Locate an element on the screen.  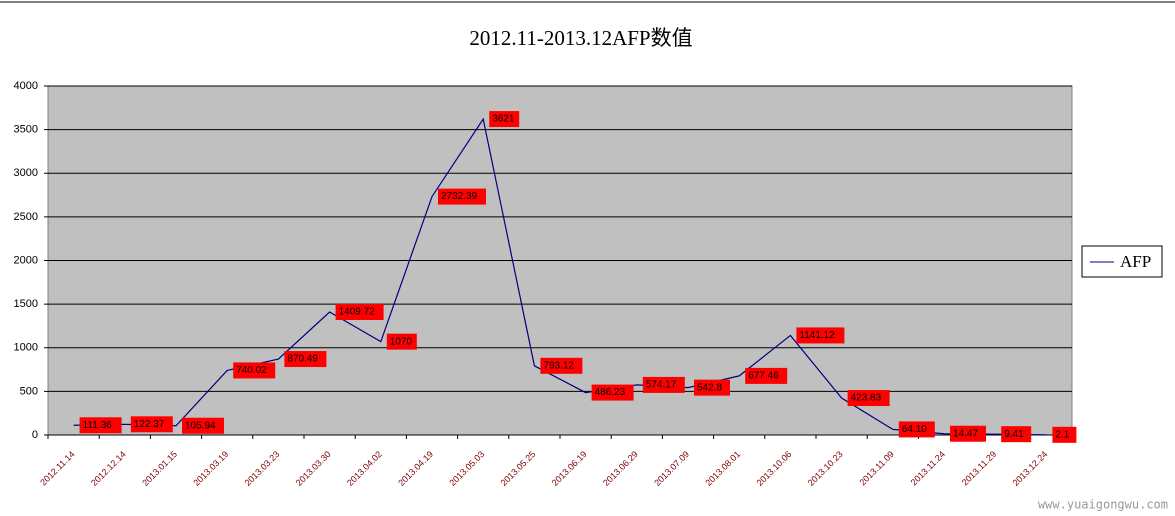
data-label: 2.1 is located at coordinates (1062, 434).